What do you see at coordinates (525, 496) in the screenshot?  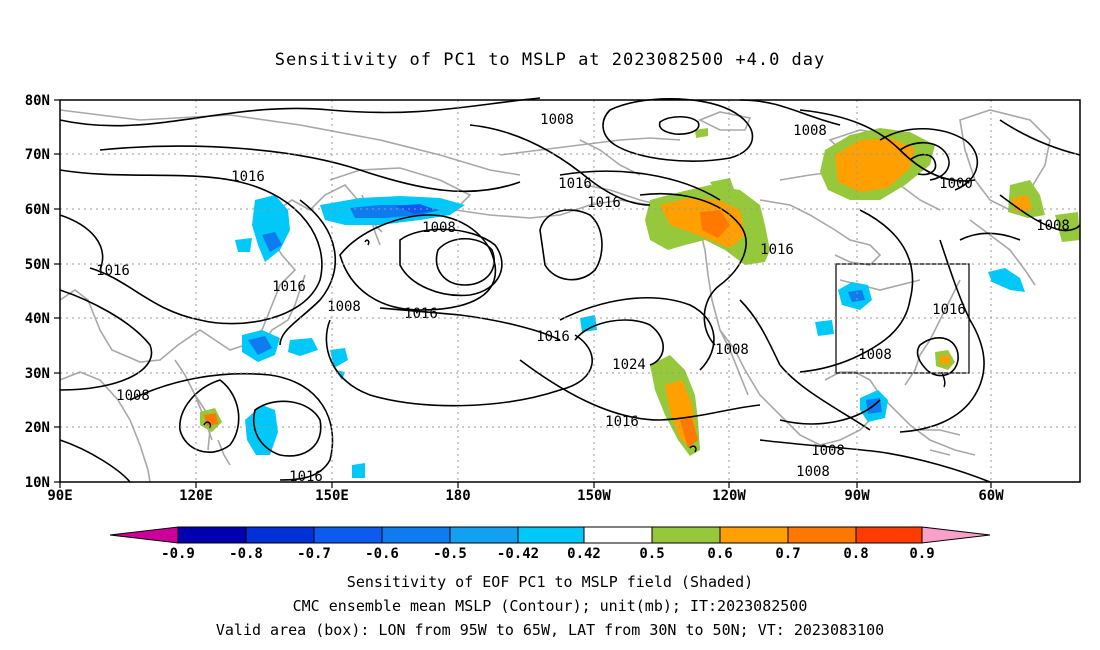 I see `longitude-labels: 90E 120E 150E 180 150W 120W 90W 60W` at bounding box center [525, 496].